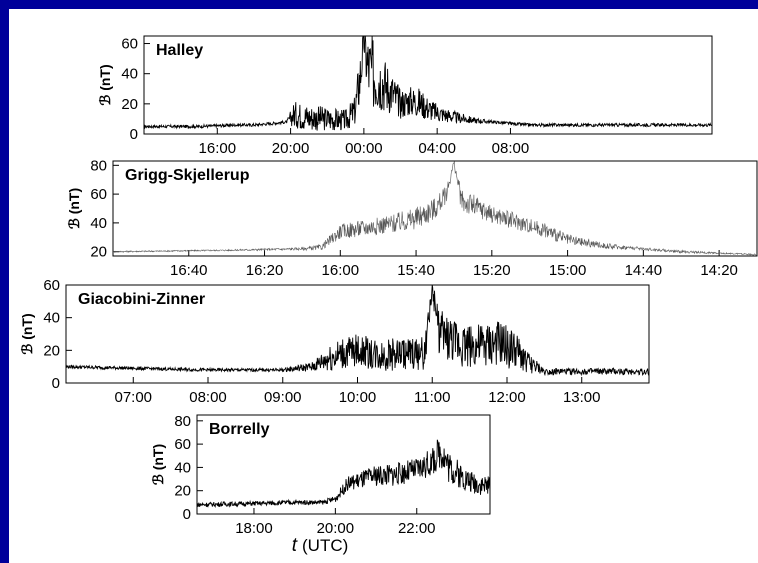  What do you see at coordinates (179, 50) in the screenshot?
I see `panel-title: Halley` at bounding box center [179, 50].